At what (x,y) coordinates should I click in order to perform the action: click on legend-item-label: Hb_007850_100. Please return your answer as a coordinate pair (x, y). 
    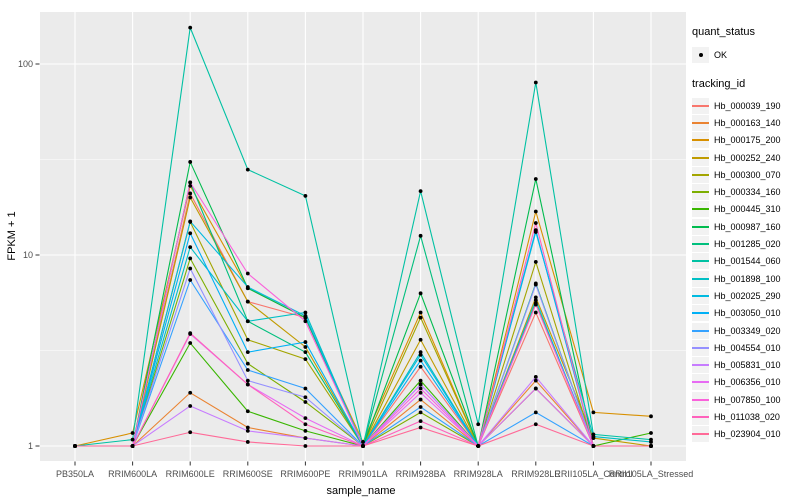
    Looking at the image, I should click on (747, 399).